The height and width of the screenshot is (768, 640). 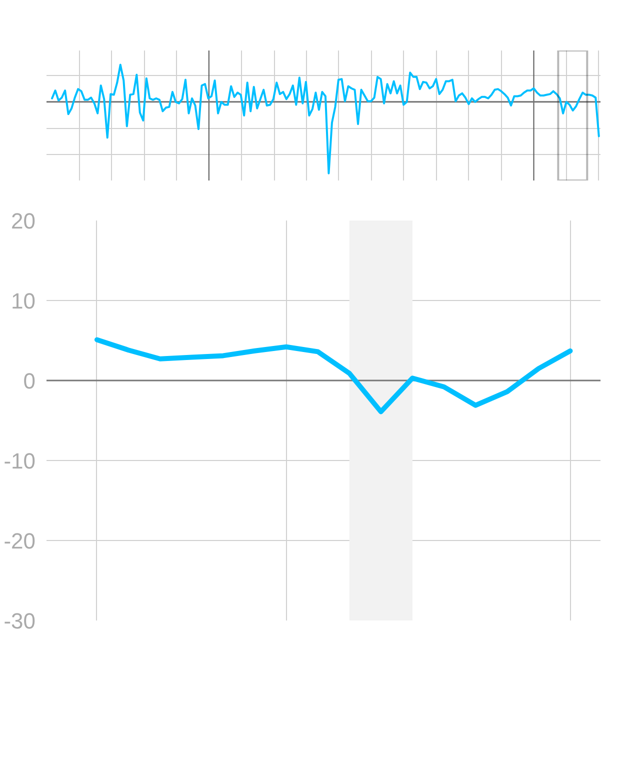 What do you see at coordinates (20, 461) in the screenshot?
I see `y-tick-label: -10` at bounding box center [20, 461].